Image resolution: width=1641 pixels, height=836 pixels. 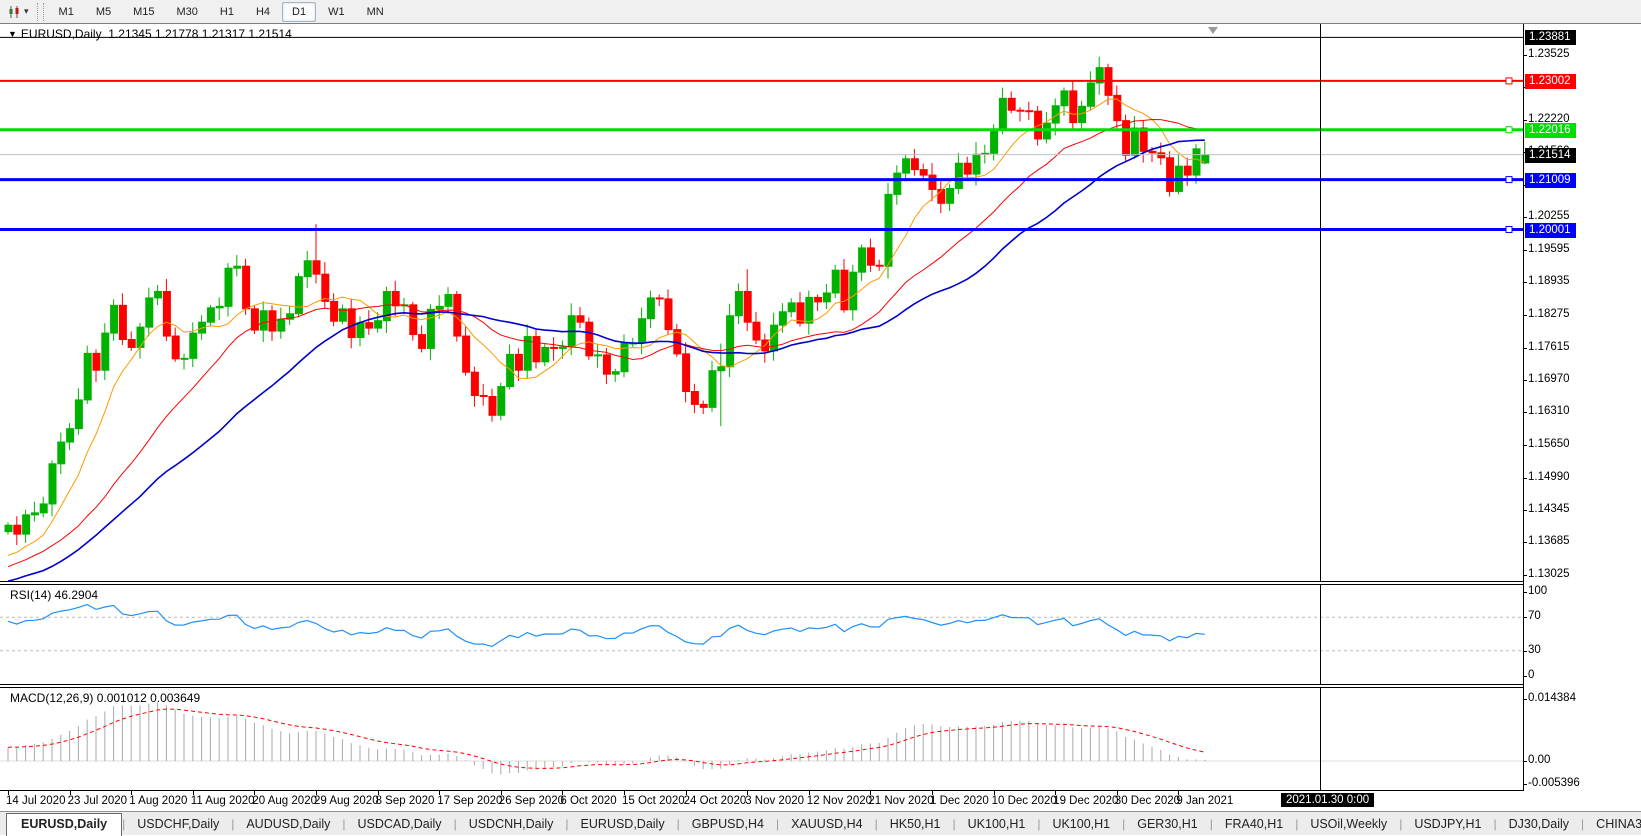 I want to click on price-axis-tick: 1.13685, so click(x=1547, y=541).